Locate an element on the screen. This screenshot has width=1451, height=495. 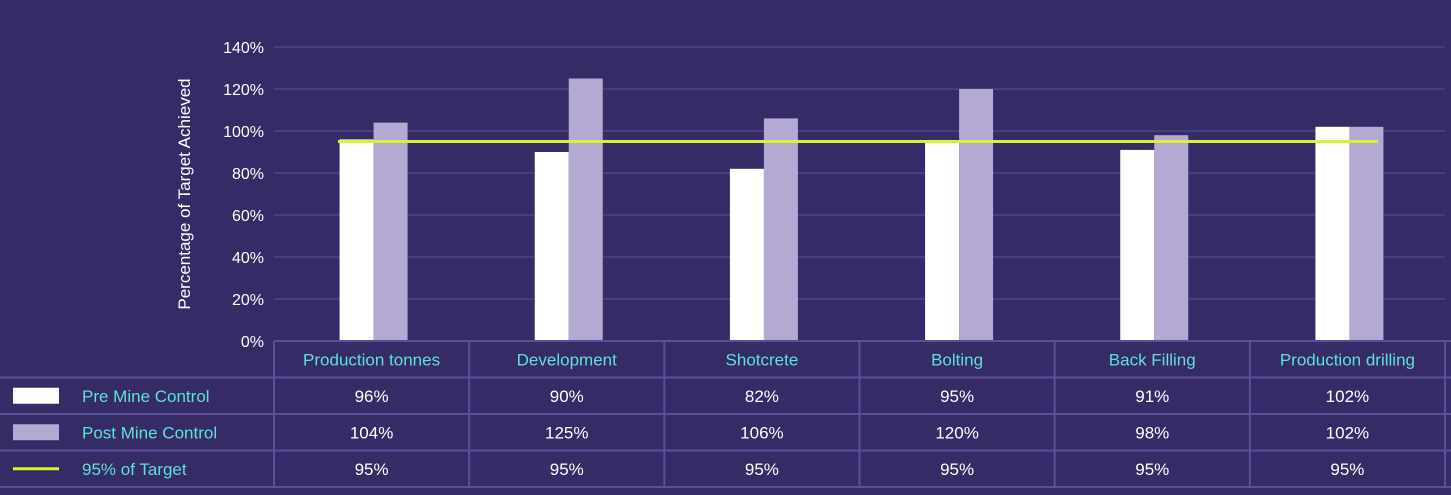
category-label: Development is located at coordinates (567, 359).